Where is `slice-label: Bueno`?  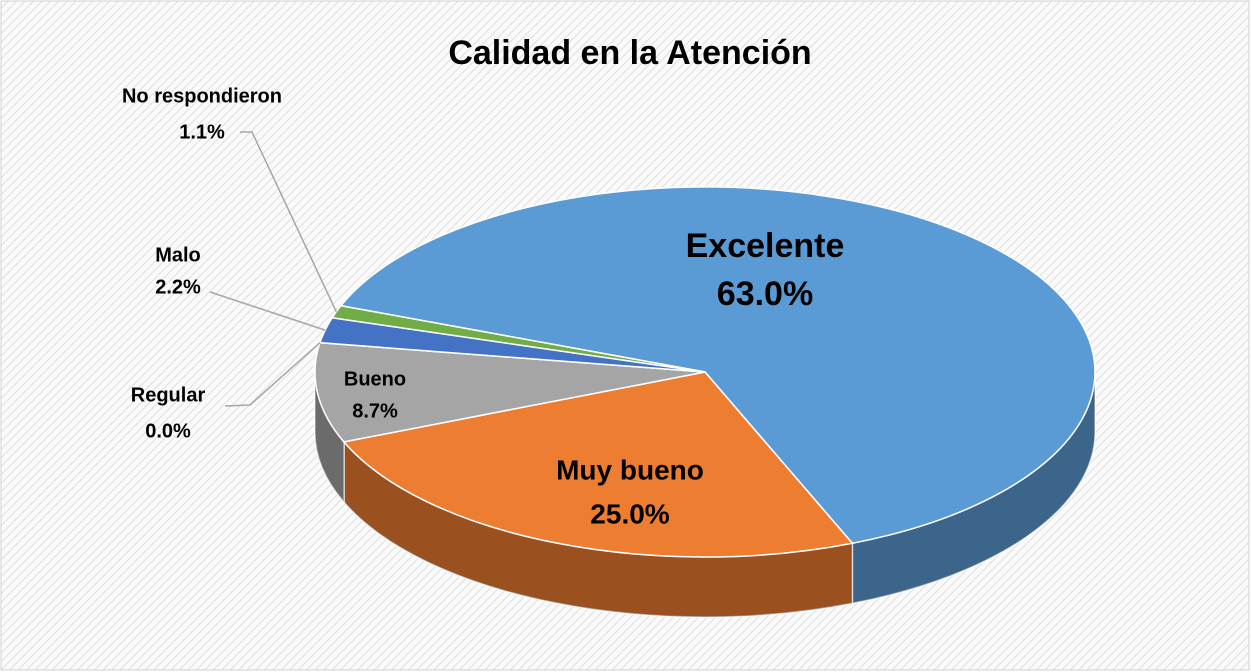
slice-label: Bueno is located at coordinates (375, 379).